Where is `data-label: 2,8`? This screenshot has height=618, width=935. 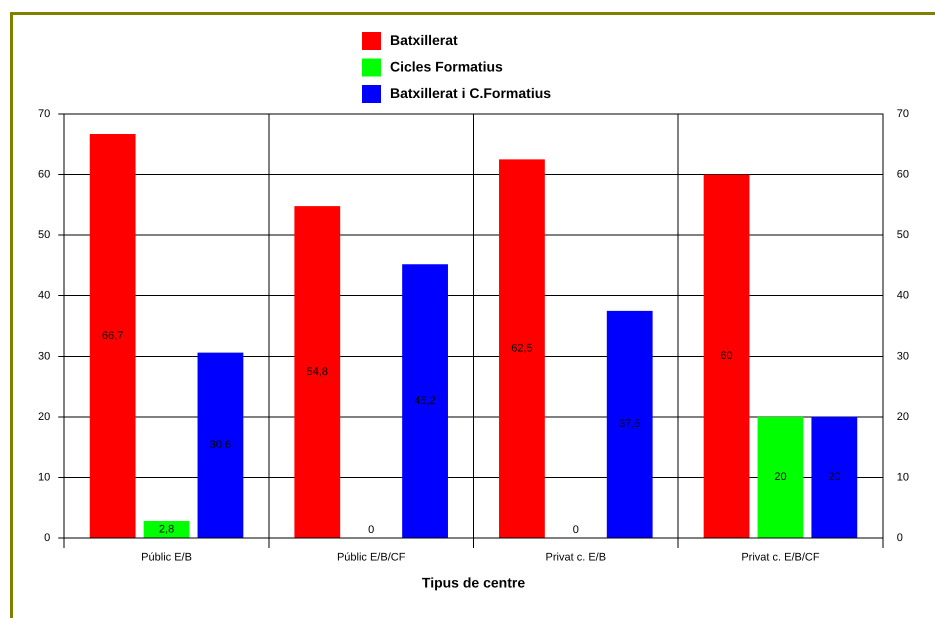 data-label: 2,8 is located at coordinates (166, 529).